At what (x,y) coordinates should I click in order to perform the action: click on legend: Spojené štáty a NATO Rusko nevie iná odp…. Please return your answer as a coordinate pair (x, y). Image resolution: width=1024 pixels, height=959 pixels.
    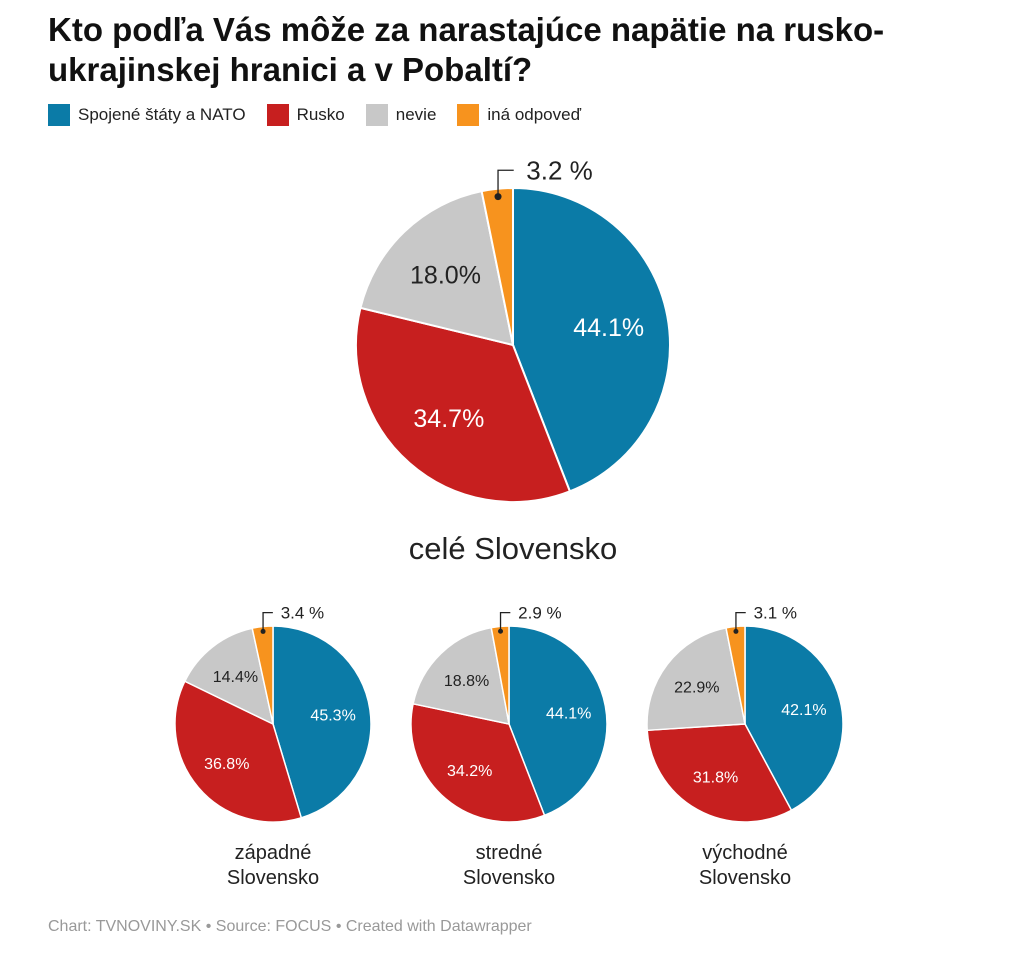
    Looking at the image, I should click on (325, 115).